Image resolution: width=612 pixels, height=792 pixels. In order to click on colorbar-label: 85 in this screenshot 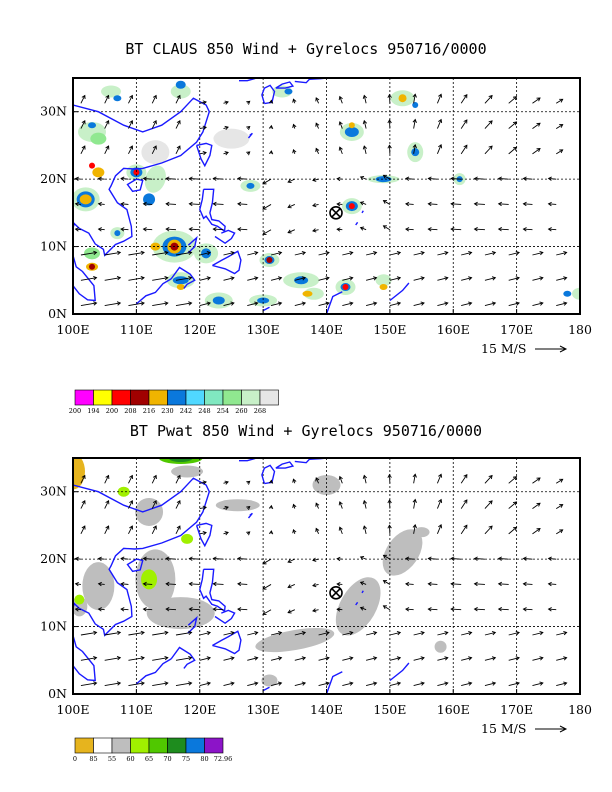, I will do `click(93, 759)`.